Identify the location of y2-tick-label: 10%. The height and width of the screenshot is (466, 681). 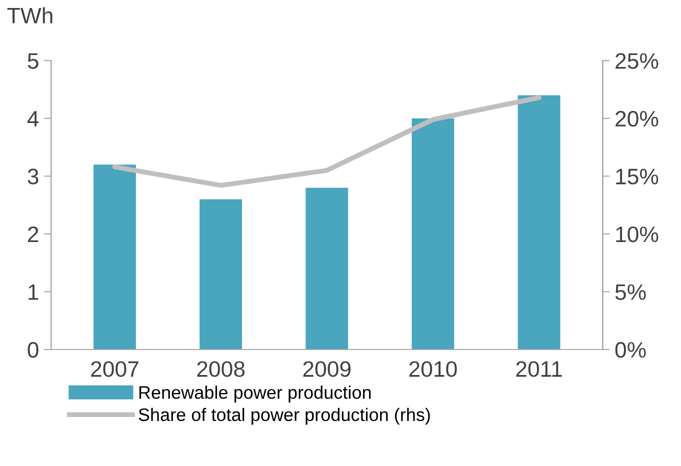
(637, 234).